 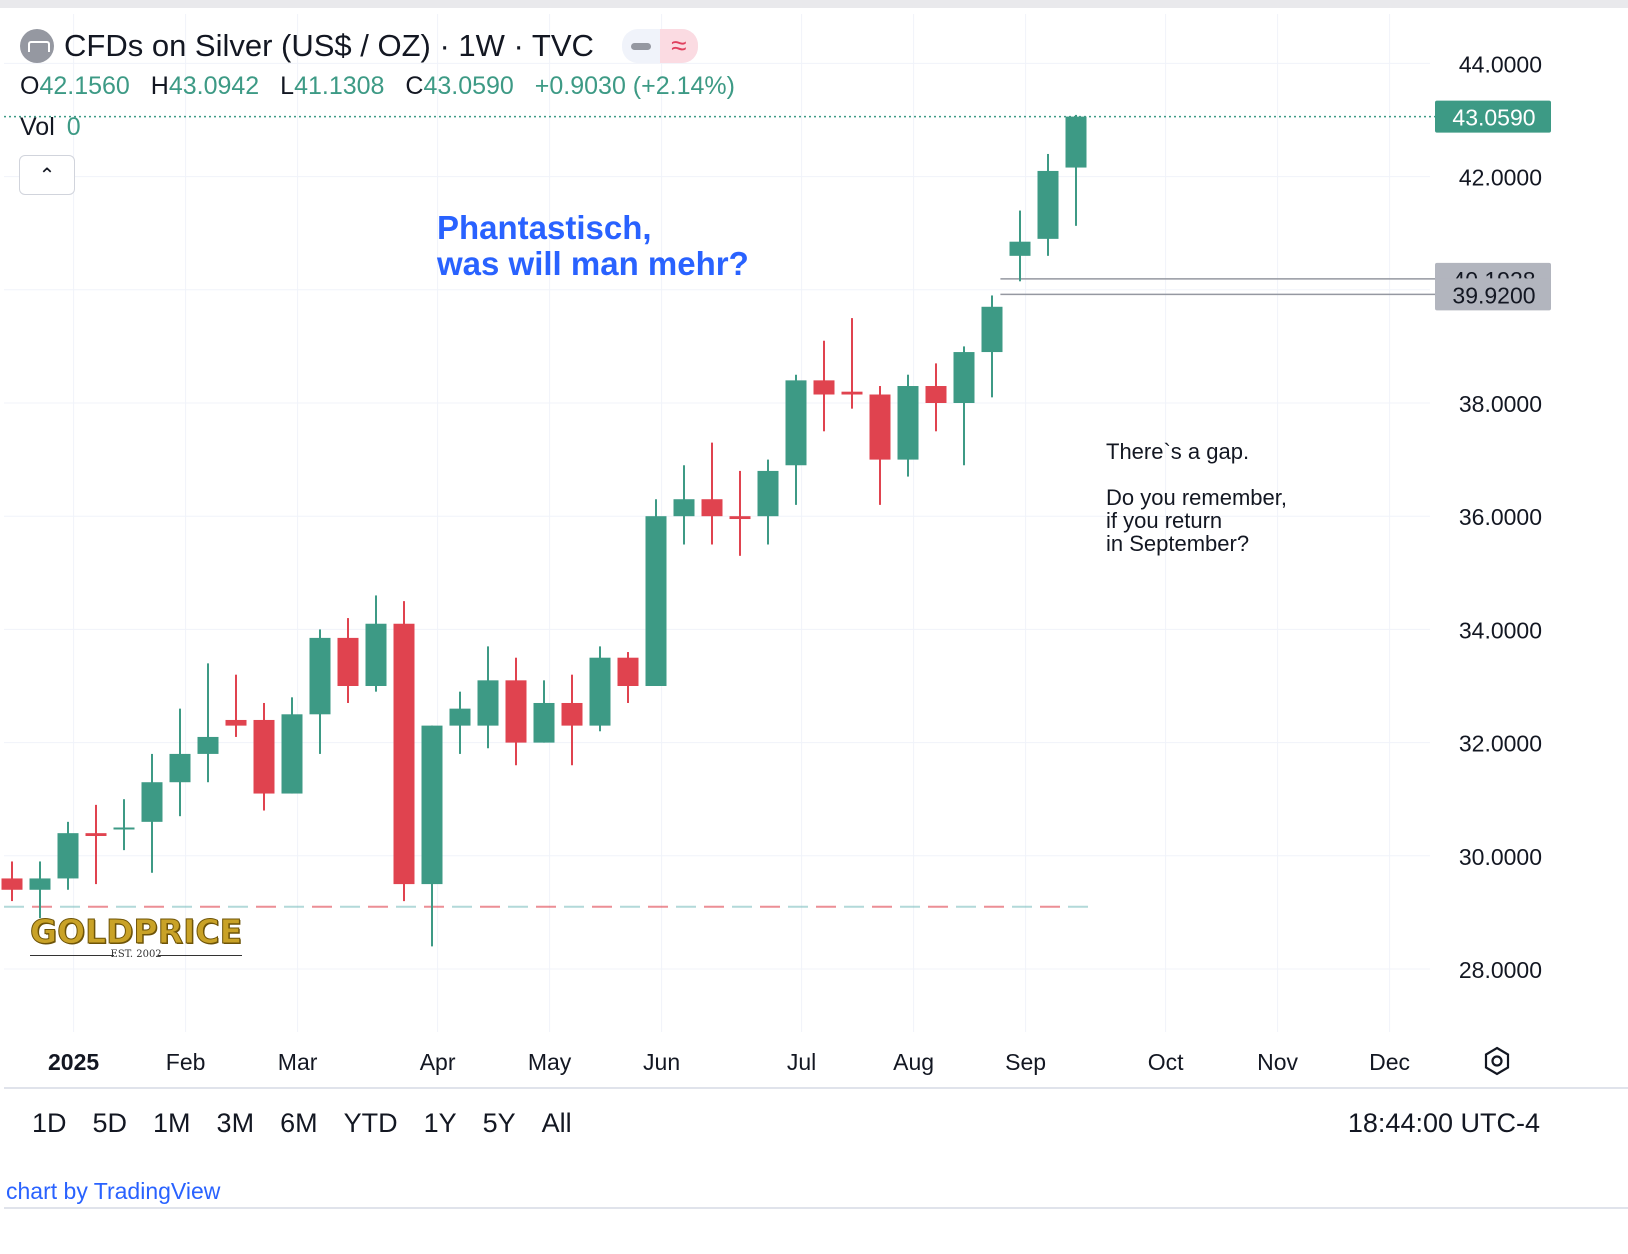 I want to click on chevron-up-icon: ⌃, so click(x=47, y=175).